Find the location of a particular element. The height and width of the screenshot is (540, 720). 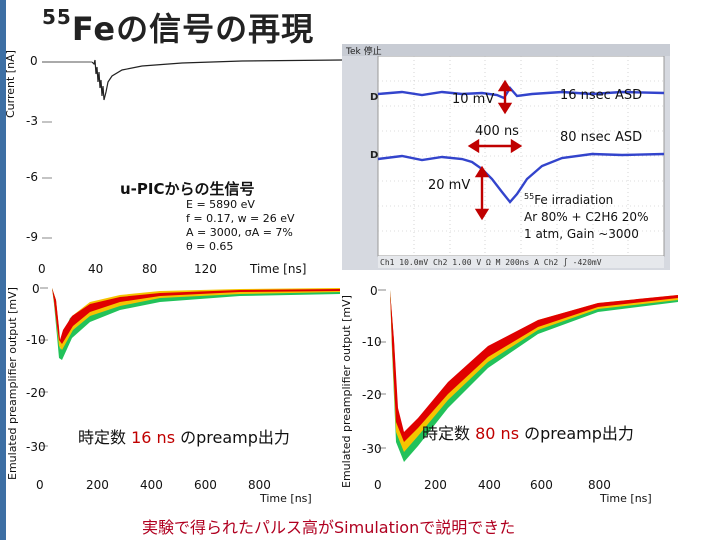

slide-title: 55Feの信号の再現 is located at coordinates (178, 26).